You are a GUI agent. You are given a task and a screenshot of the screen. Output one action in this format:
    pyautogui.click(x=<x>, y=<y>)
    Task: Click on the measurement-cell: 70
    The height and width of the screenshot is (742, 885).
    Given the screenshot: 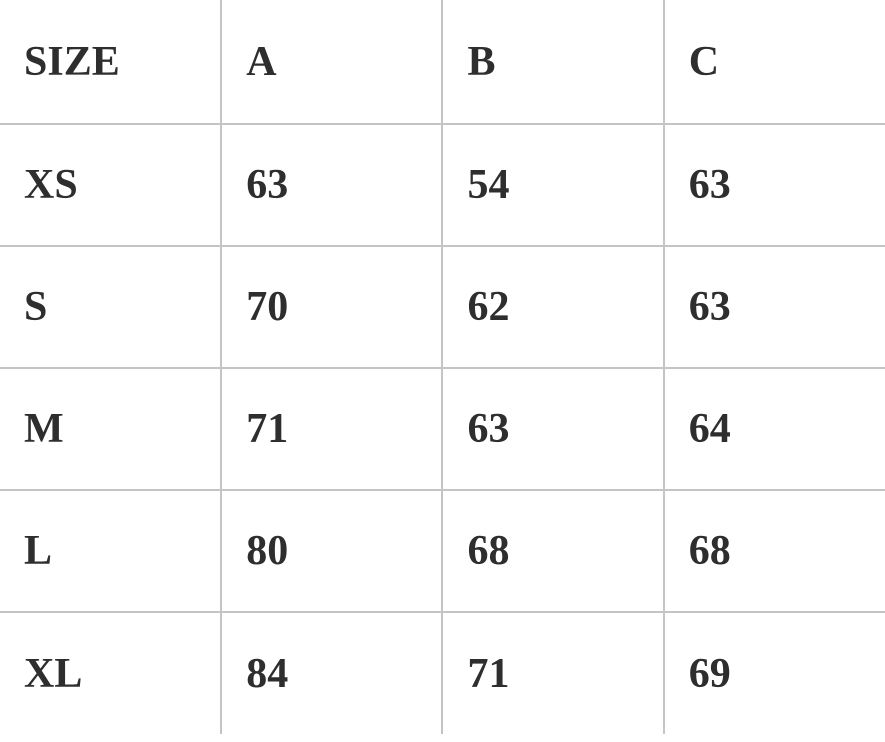 What is the action you would take?
    pyautogui.click(x=332, y=307)
    